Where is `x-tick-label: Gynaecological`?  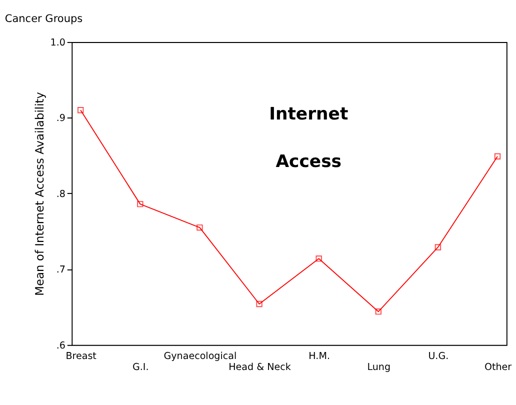 x-tick-label: Gynaecological is located at coordinates (200, 356).